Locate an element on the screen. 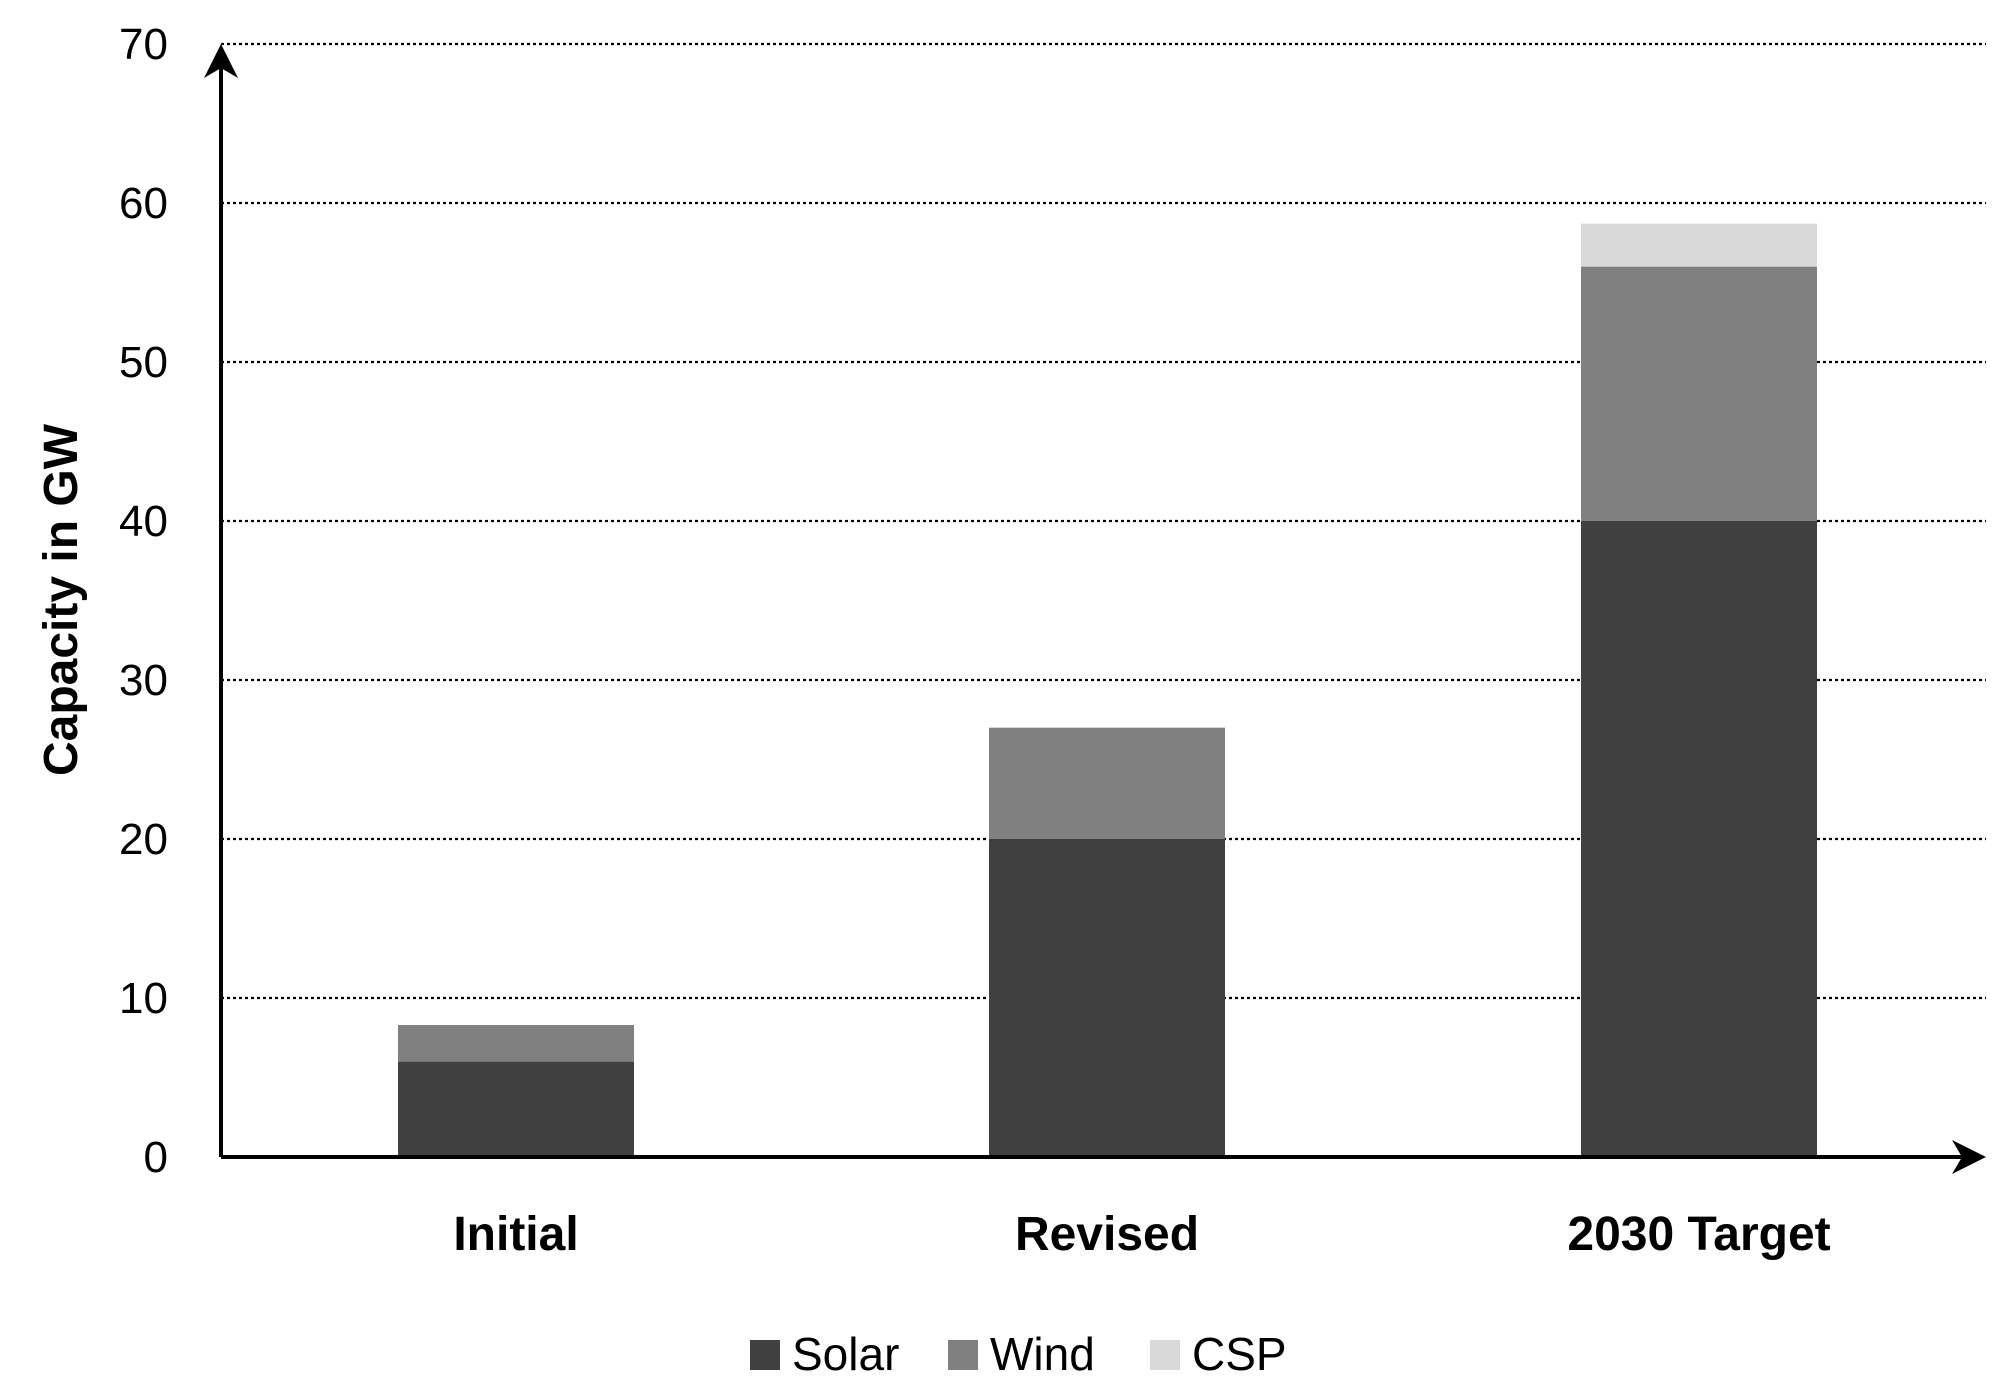  legend: Solar Wind CSP is located at coordinates (1018, 1354).